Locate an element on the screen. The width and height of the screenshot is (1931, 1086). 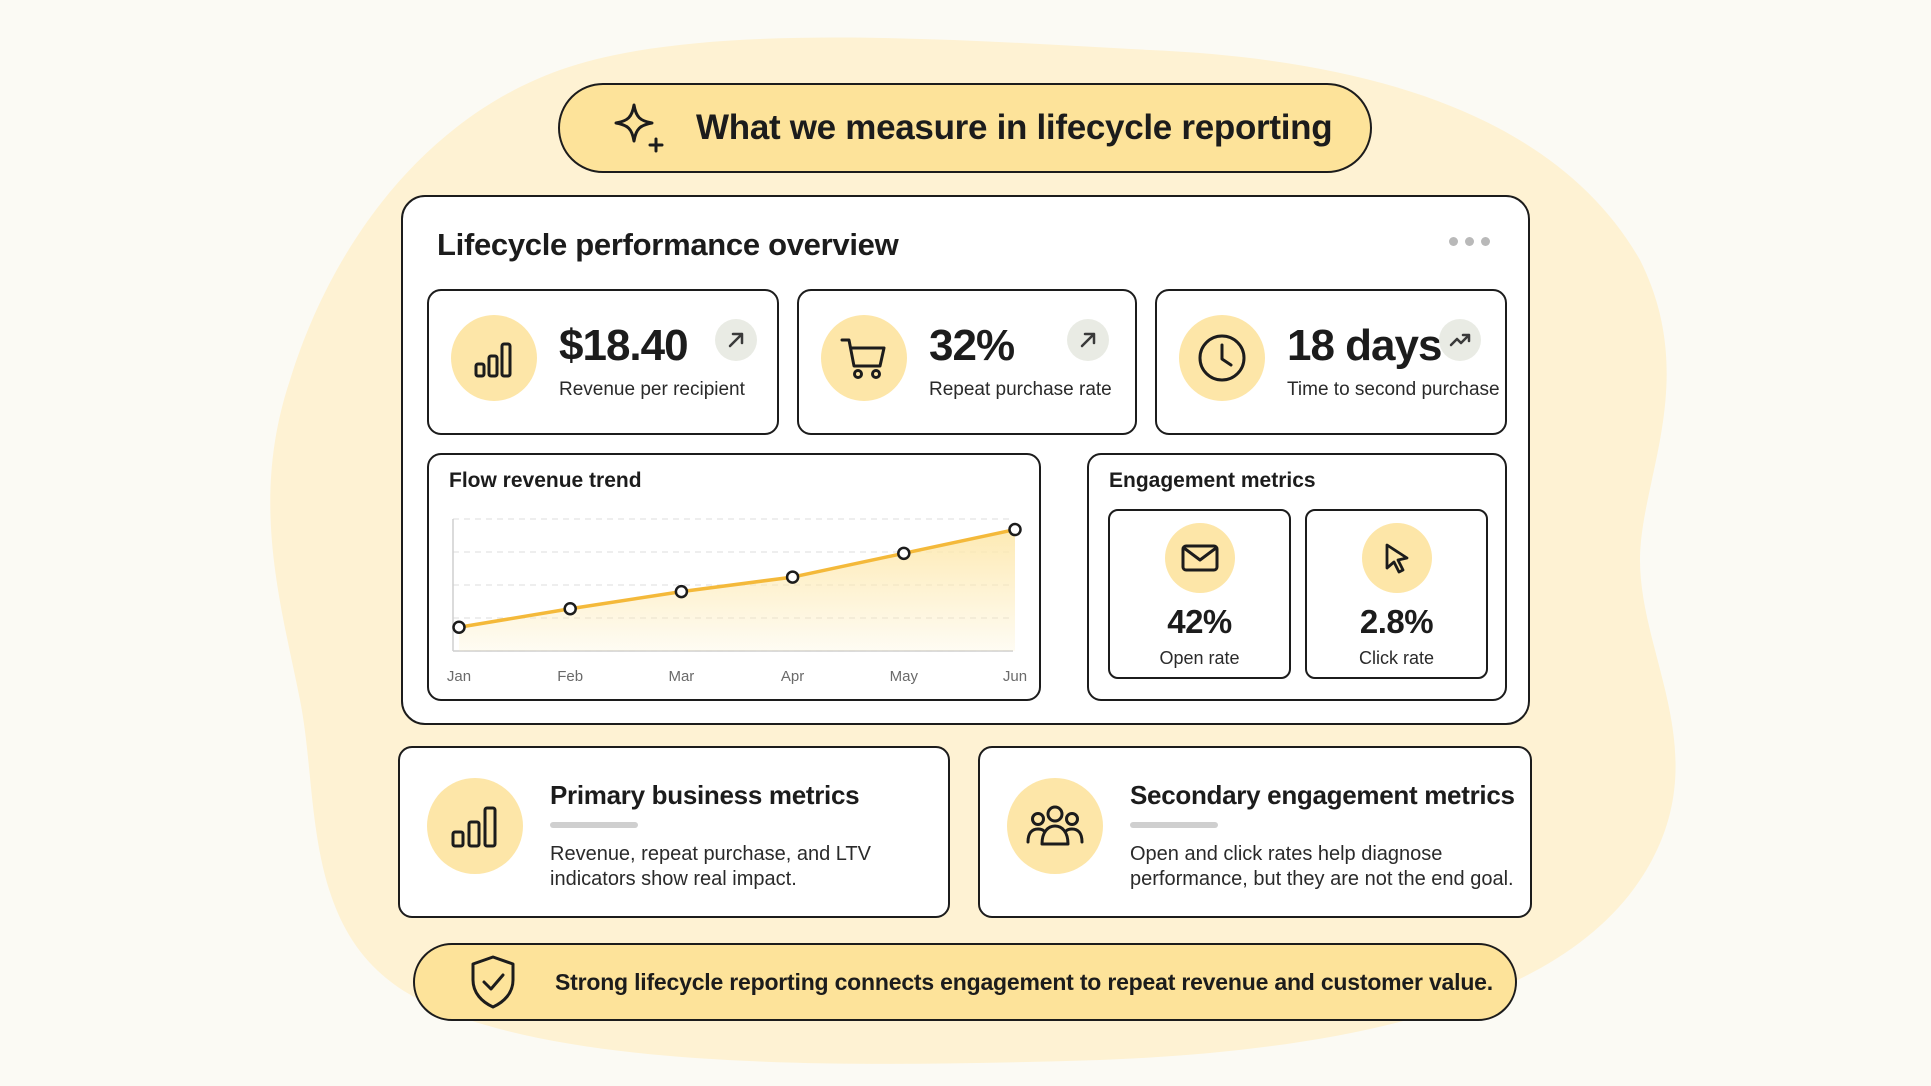
open-rate-value: 42% is located at coordinates (1199, 621).